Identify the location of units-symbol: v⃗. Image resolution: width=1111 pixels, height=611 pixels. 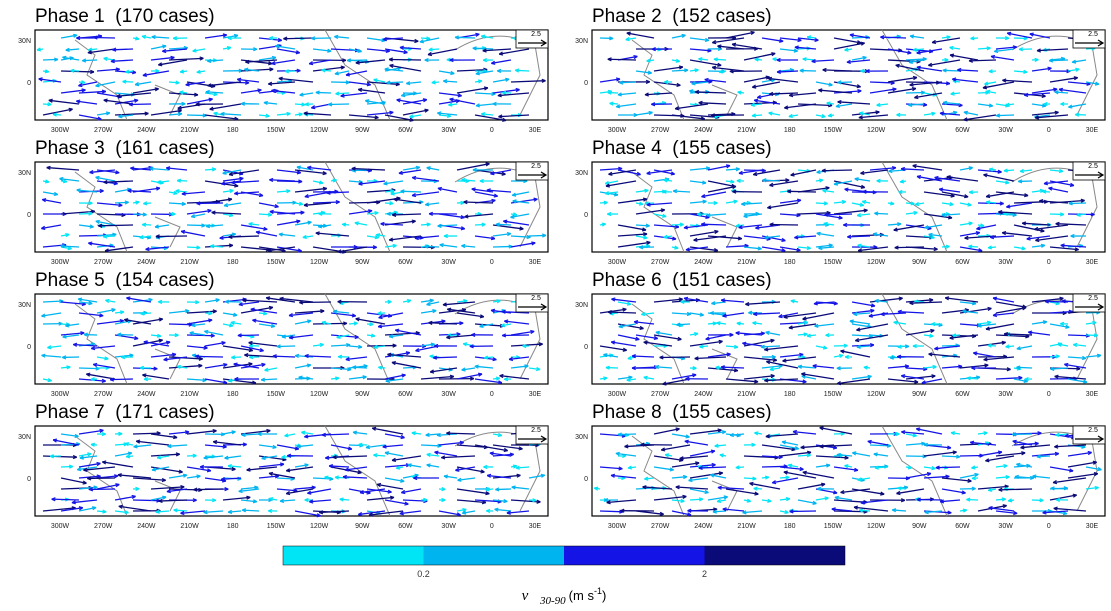
(531, 596).